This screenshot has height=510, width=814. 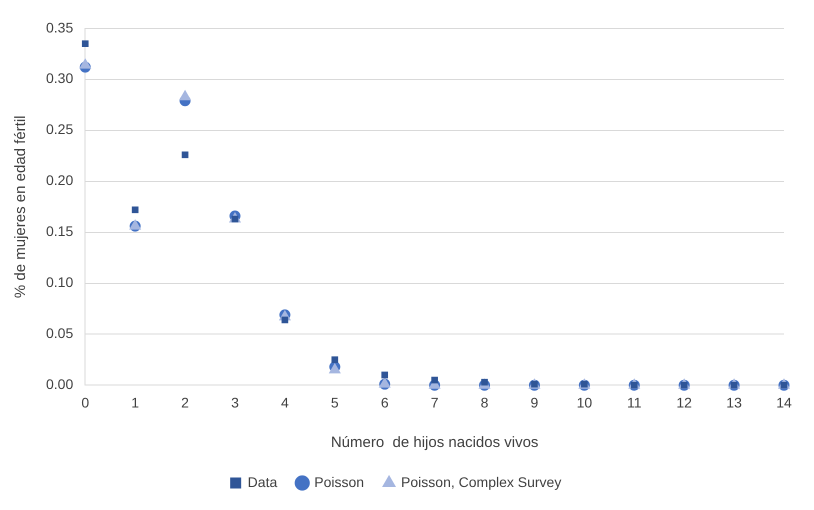 I want to click on y-tick-label: 0.00, so click(x=60, y=384).